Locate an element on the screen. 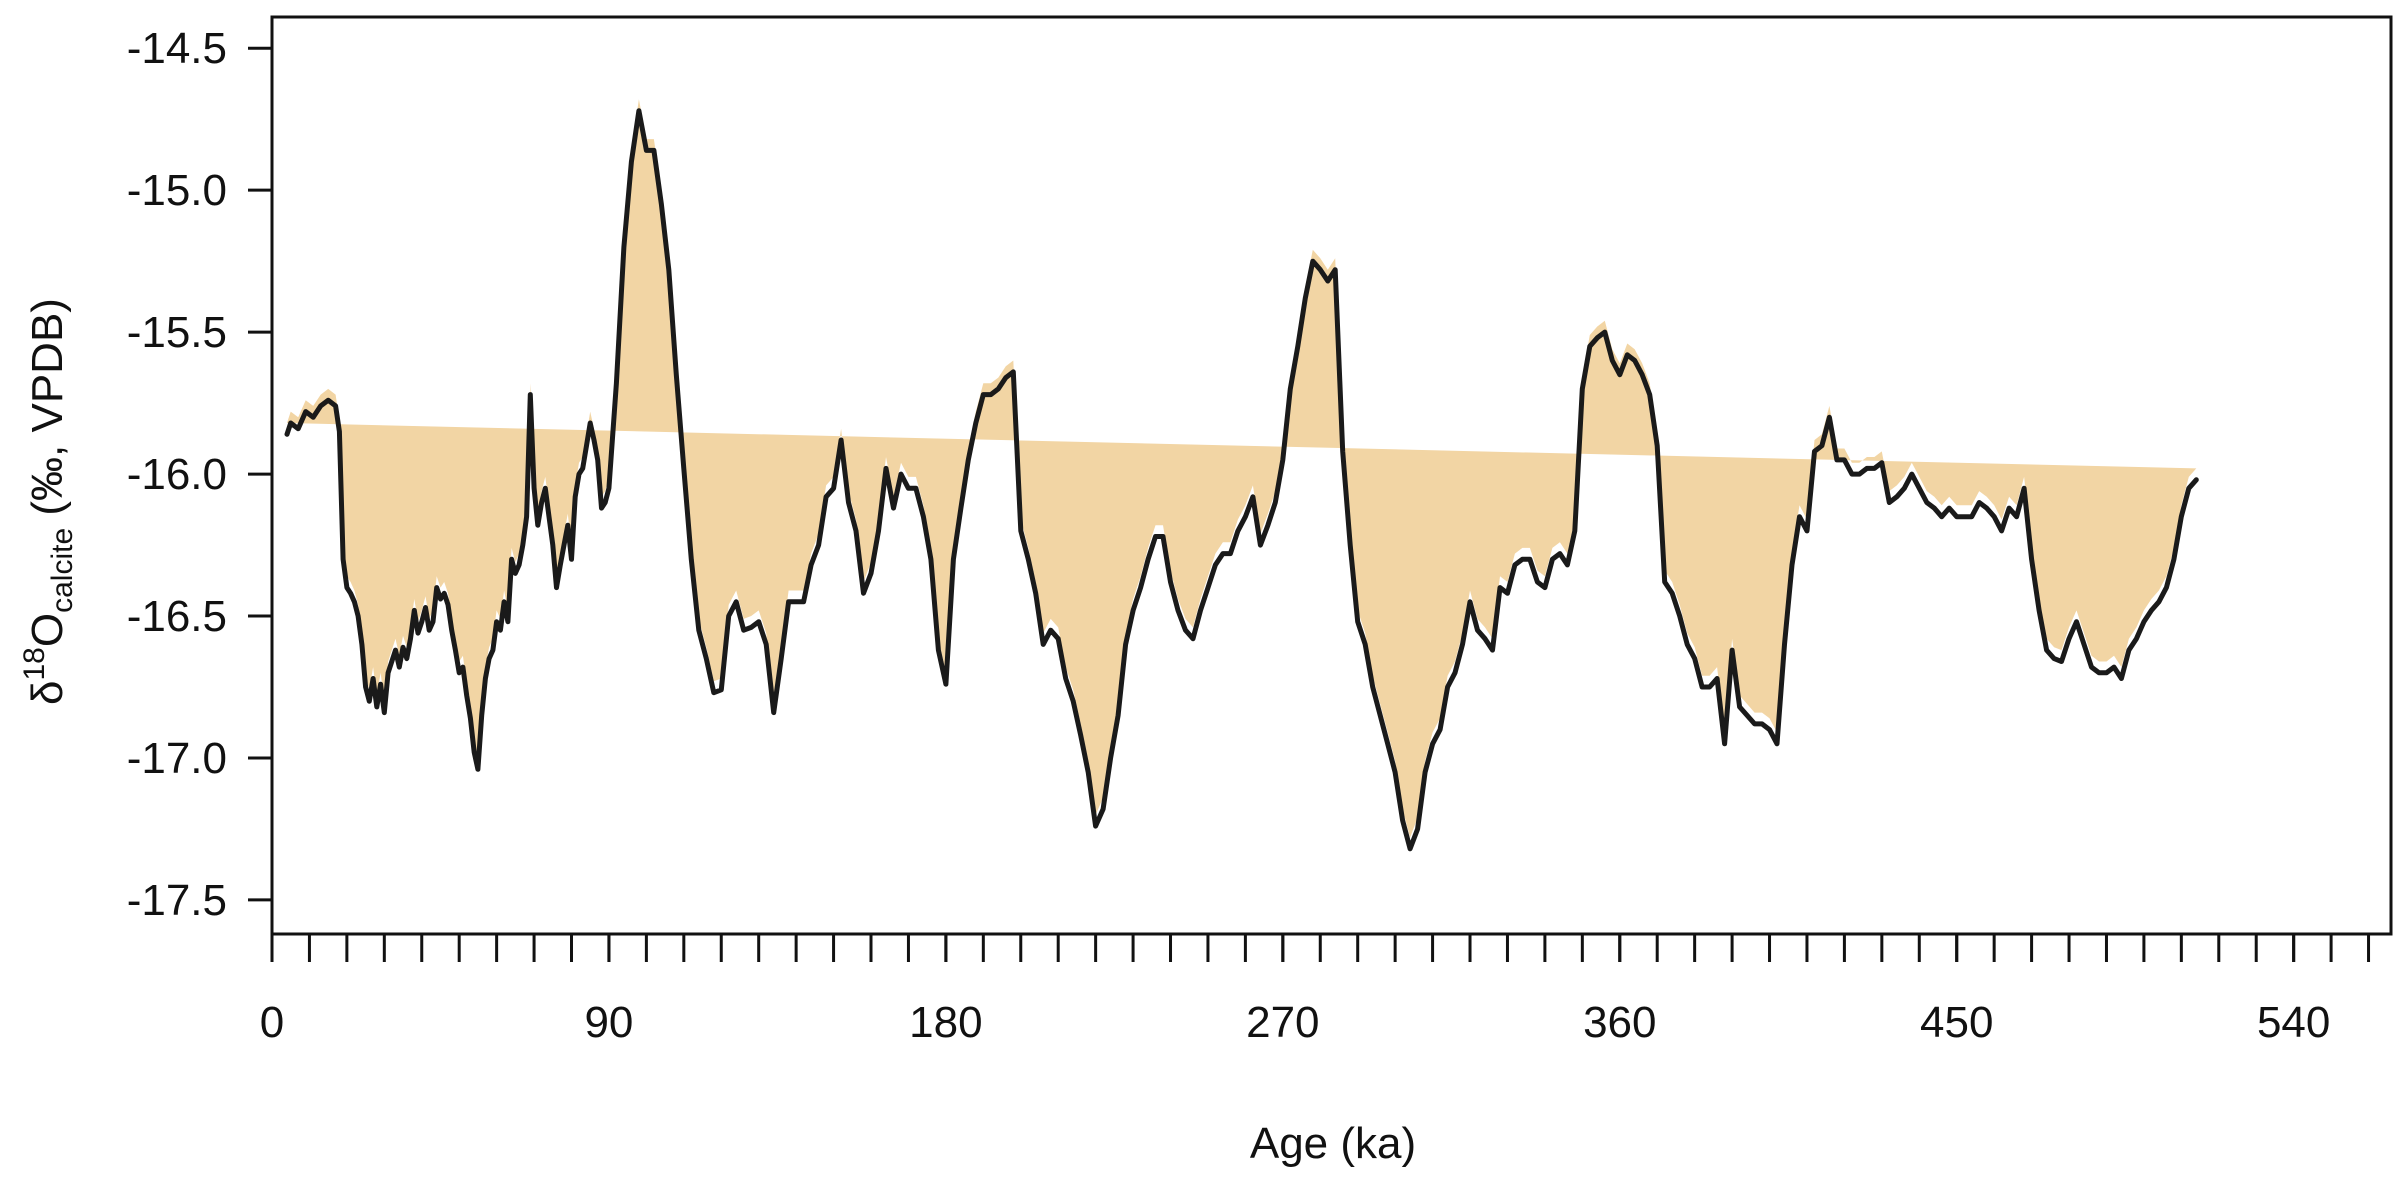 This screenshot has height=1200, width=2400. x-axis-title: Age (ka) is located at coordinates (1333, 1143).